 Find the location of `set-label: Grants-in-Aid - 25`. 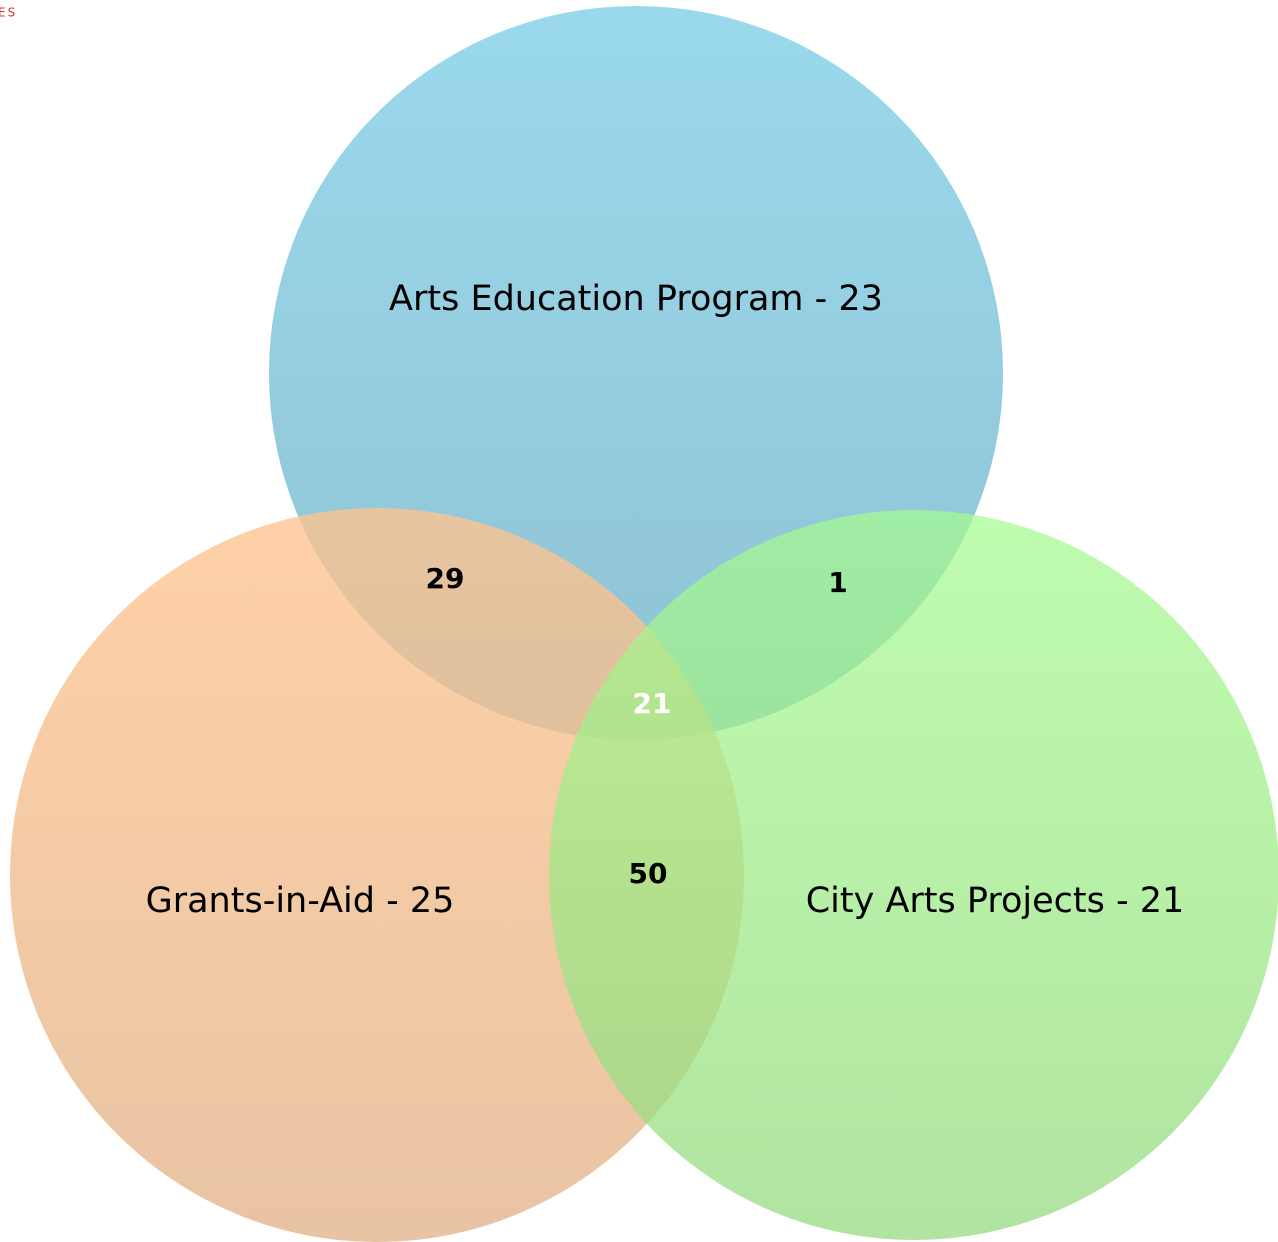

set-label: Grants-in-Aid - 25 is located at coordinates (300, 901).